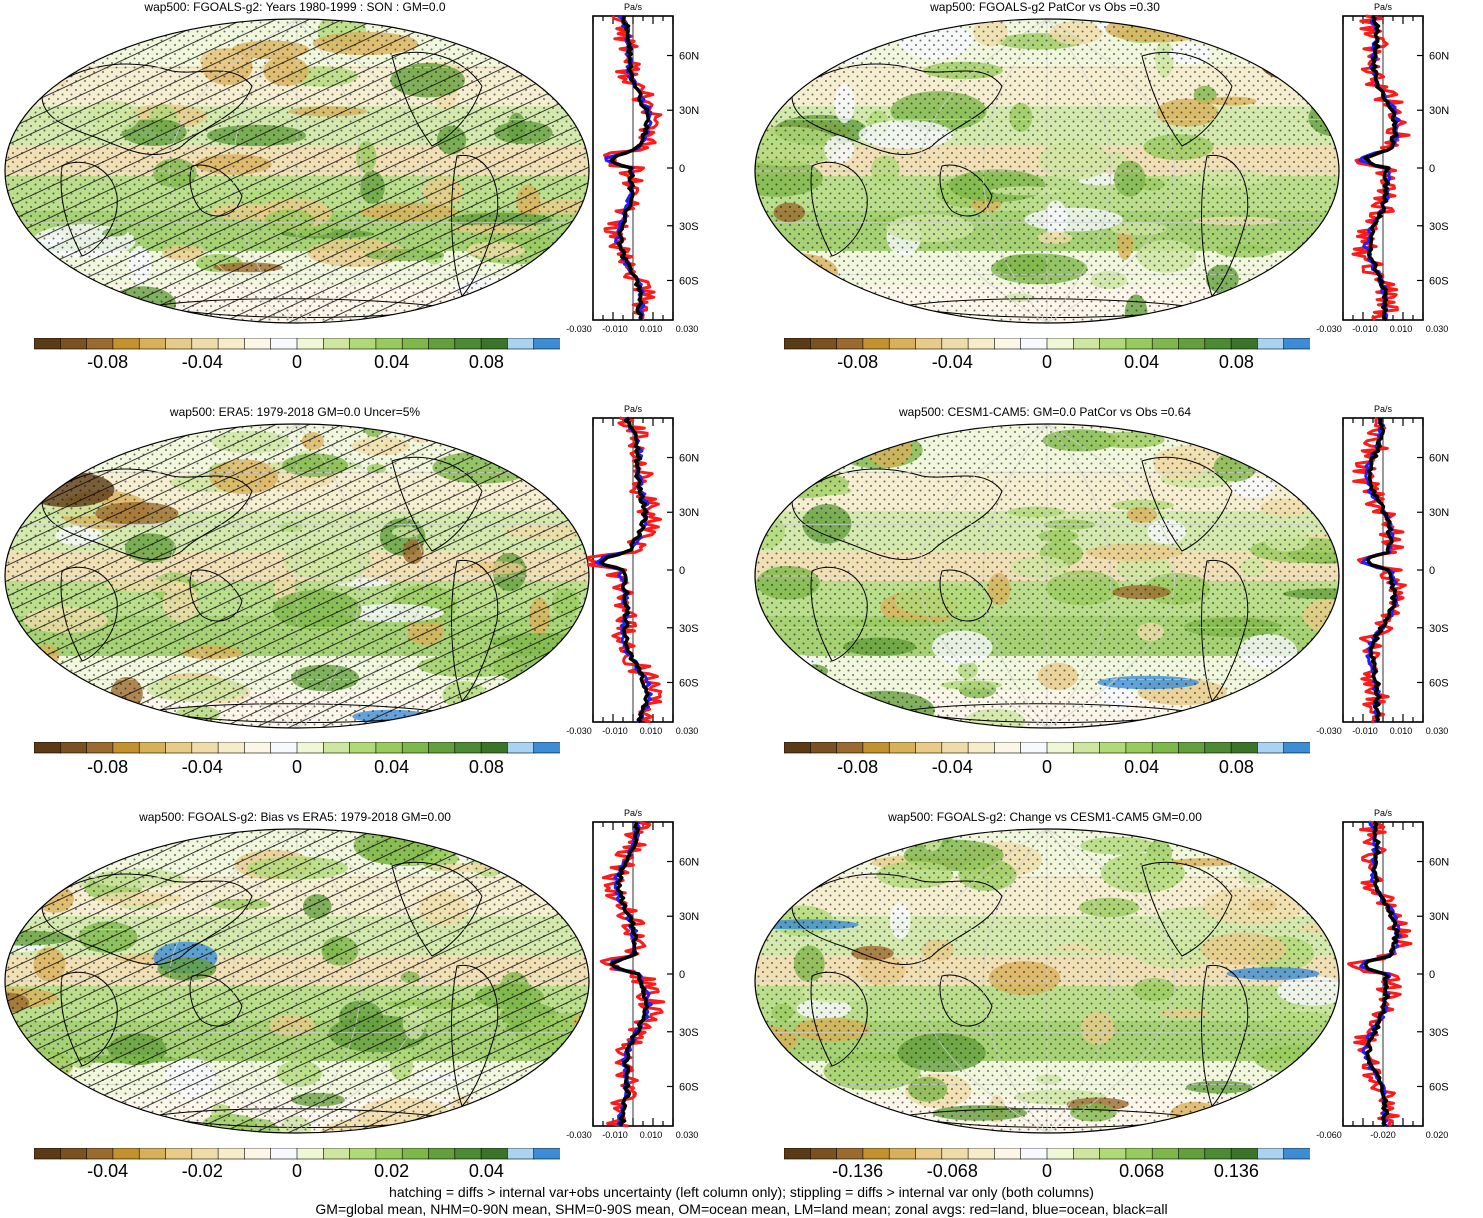 This screenshot has width=1483, height=1218. What do you see at coordinates (689, 1087) in the screenshot?
I see `latitude-tick-label: 60S` at bounding box center [689, 1087].